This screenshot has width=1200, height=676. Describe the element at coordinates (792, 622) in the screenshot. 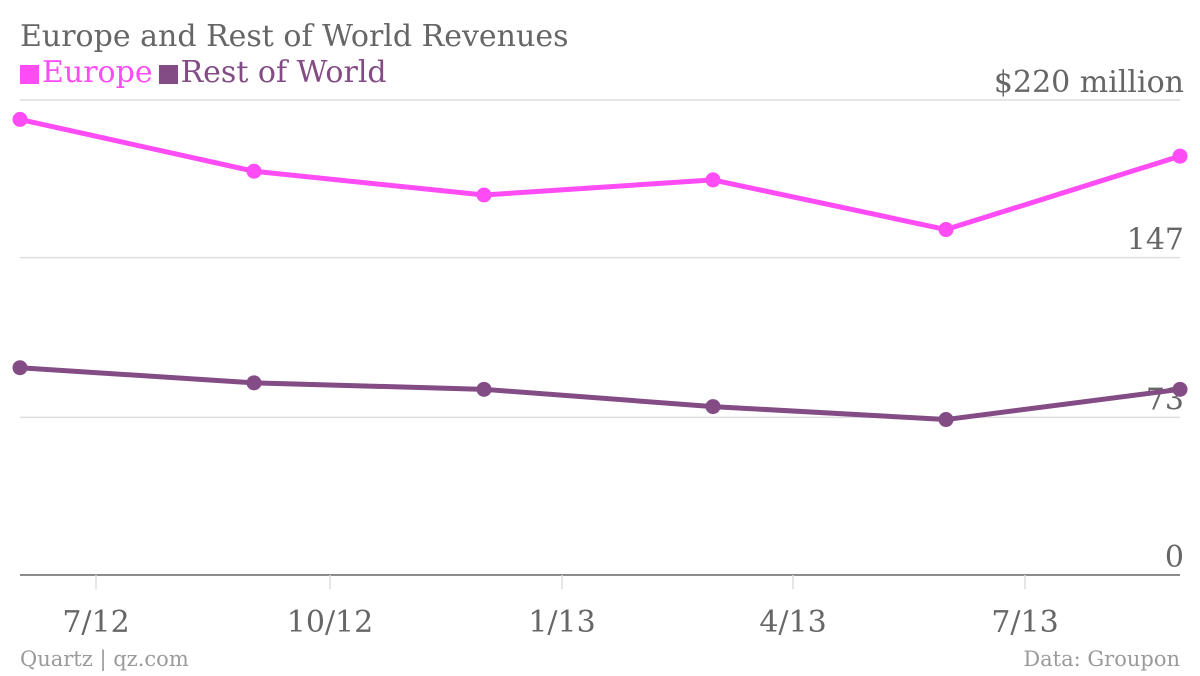

I see `x-tick-label: 4/13` at that location.